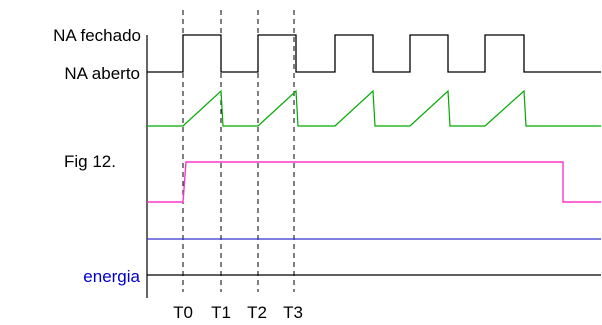 The width and height of the screenshot is (602, 325). Describe the element at coordinates (374, 108) in the screenshot. I see `ramp-signal` at that location.